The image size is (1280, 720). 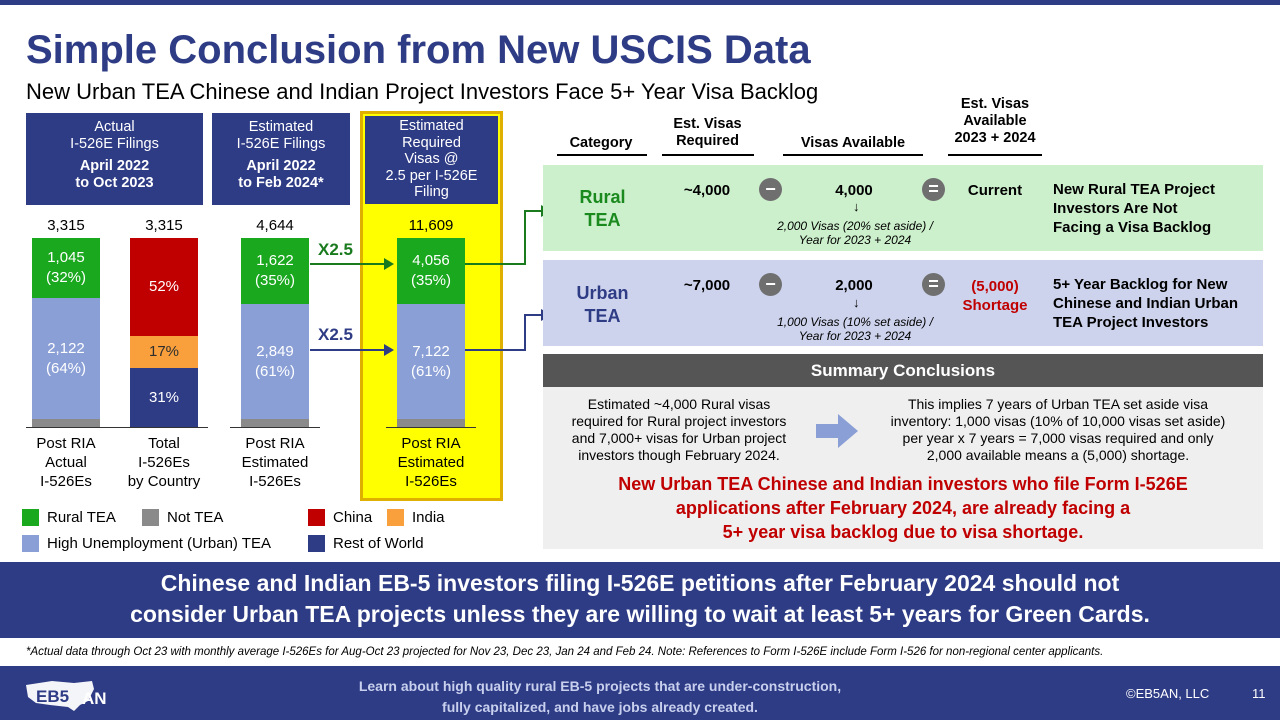 I want to click on column-header-line: I-526E Filings, so click(x=114, y=144).